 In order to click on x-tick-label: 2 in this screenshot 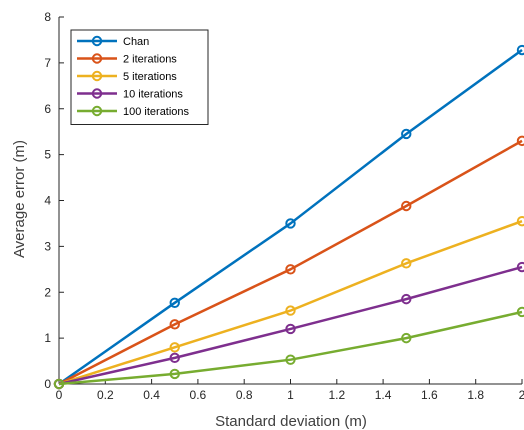, I will do `click(521, 395)`.